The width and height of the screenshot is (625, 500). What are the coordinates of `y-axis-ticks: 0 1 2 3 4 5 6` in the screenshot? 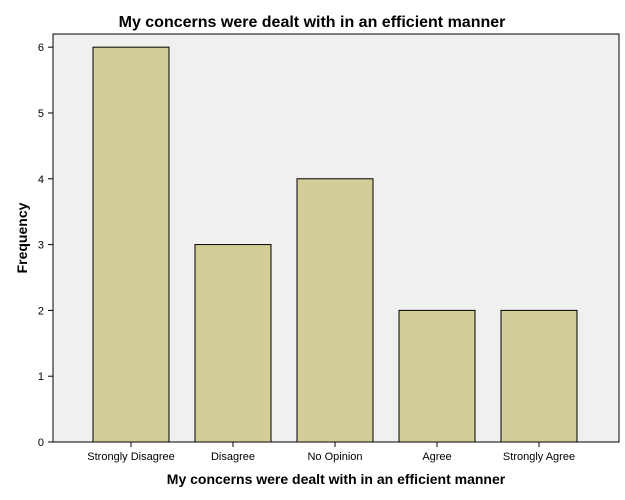 It's located at (45, 245).